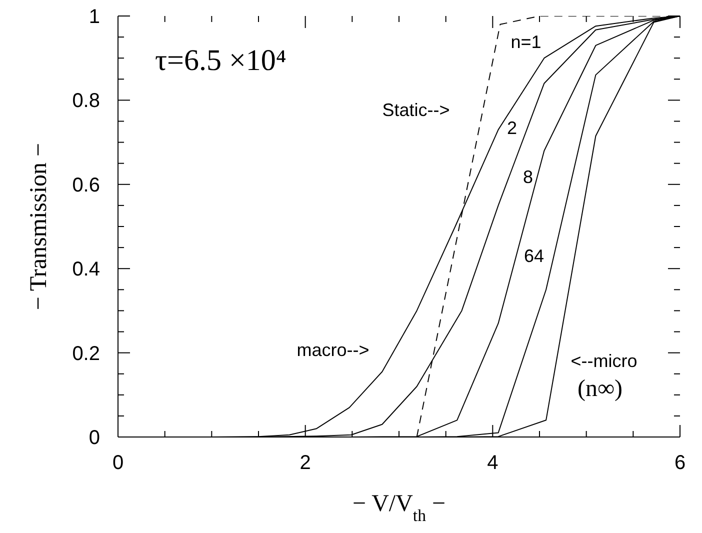 The width and height of the screenshot is (702, 533). Describe the element at coordinates (118, 463) in the screenshot. I see `x-tick-label: 0` at that location.